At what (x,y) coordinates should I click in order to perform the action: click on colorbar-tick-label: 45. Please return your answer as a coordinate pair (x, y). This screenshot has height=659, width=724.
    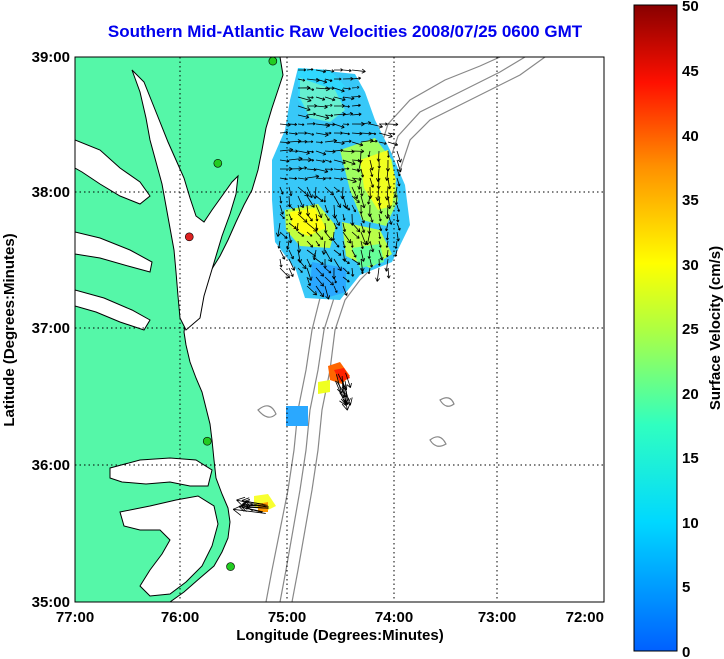
    Looking at the image, I should click on (690, 71).